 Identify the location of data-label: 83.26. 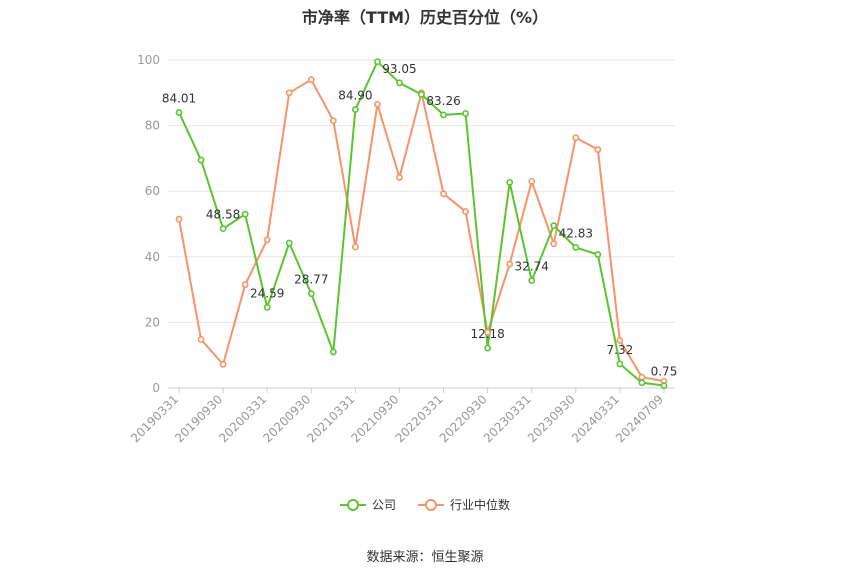
(443, 101).